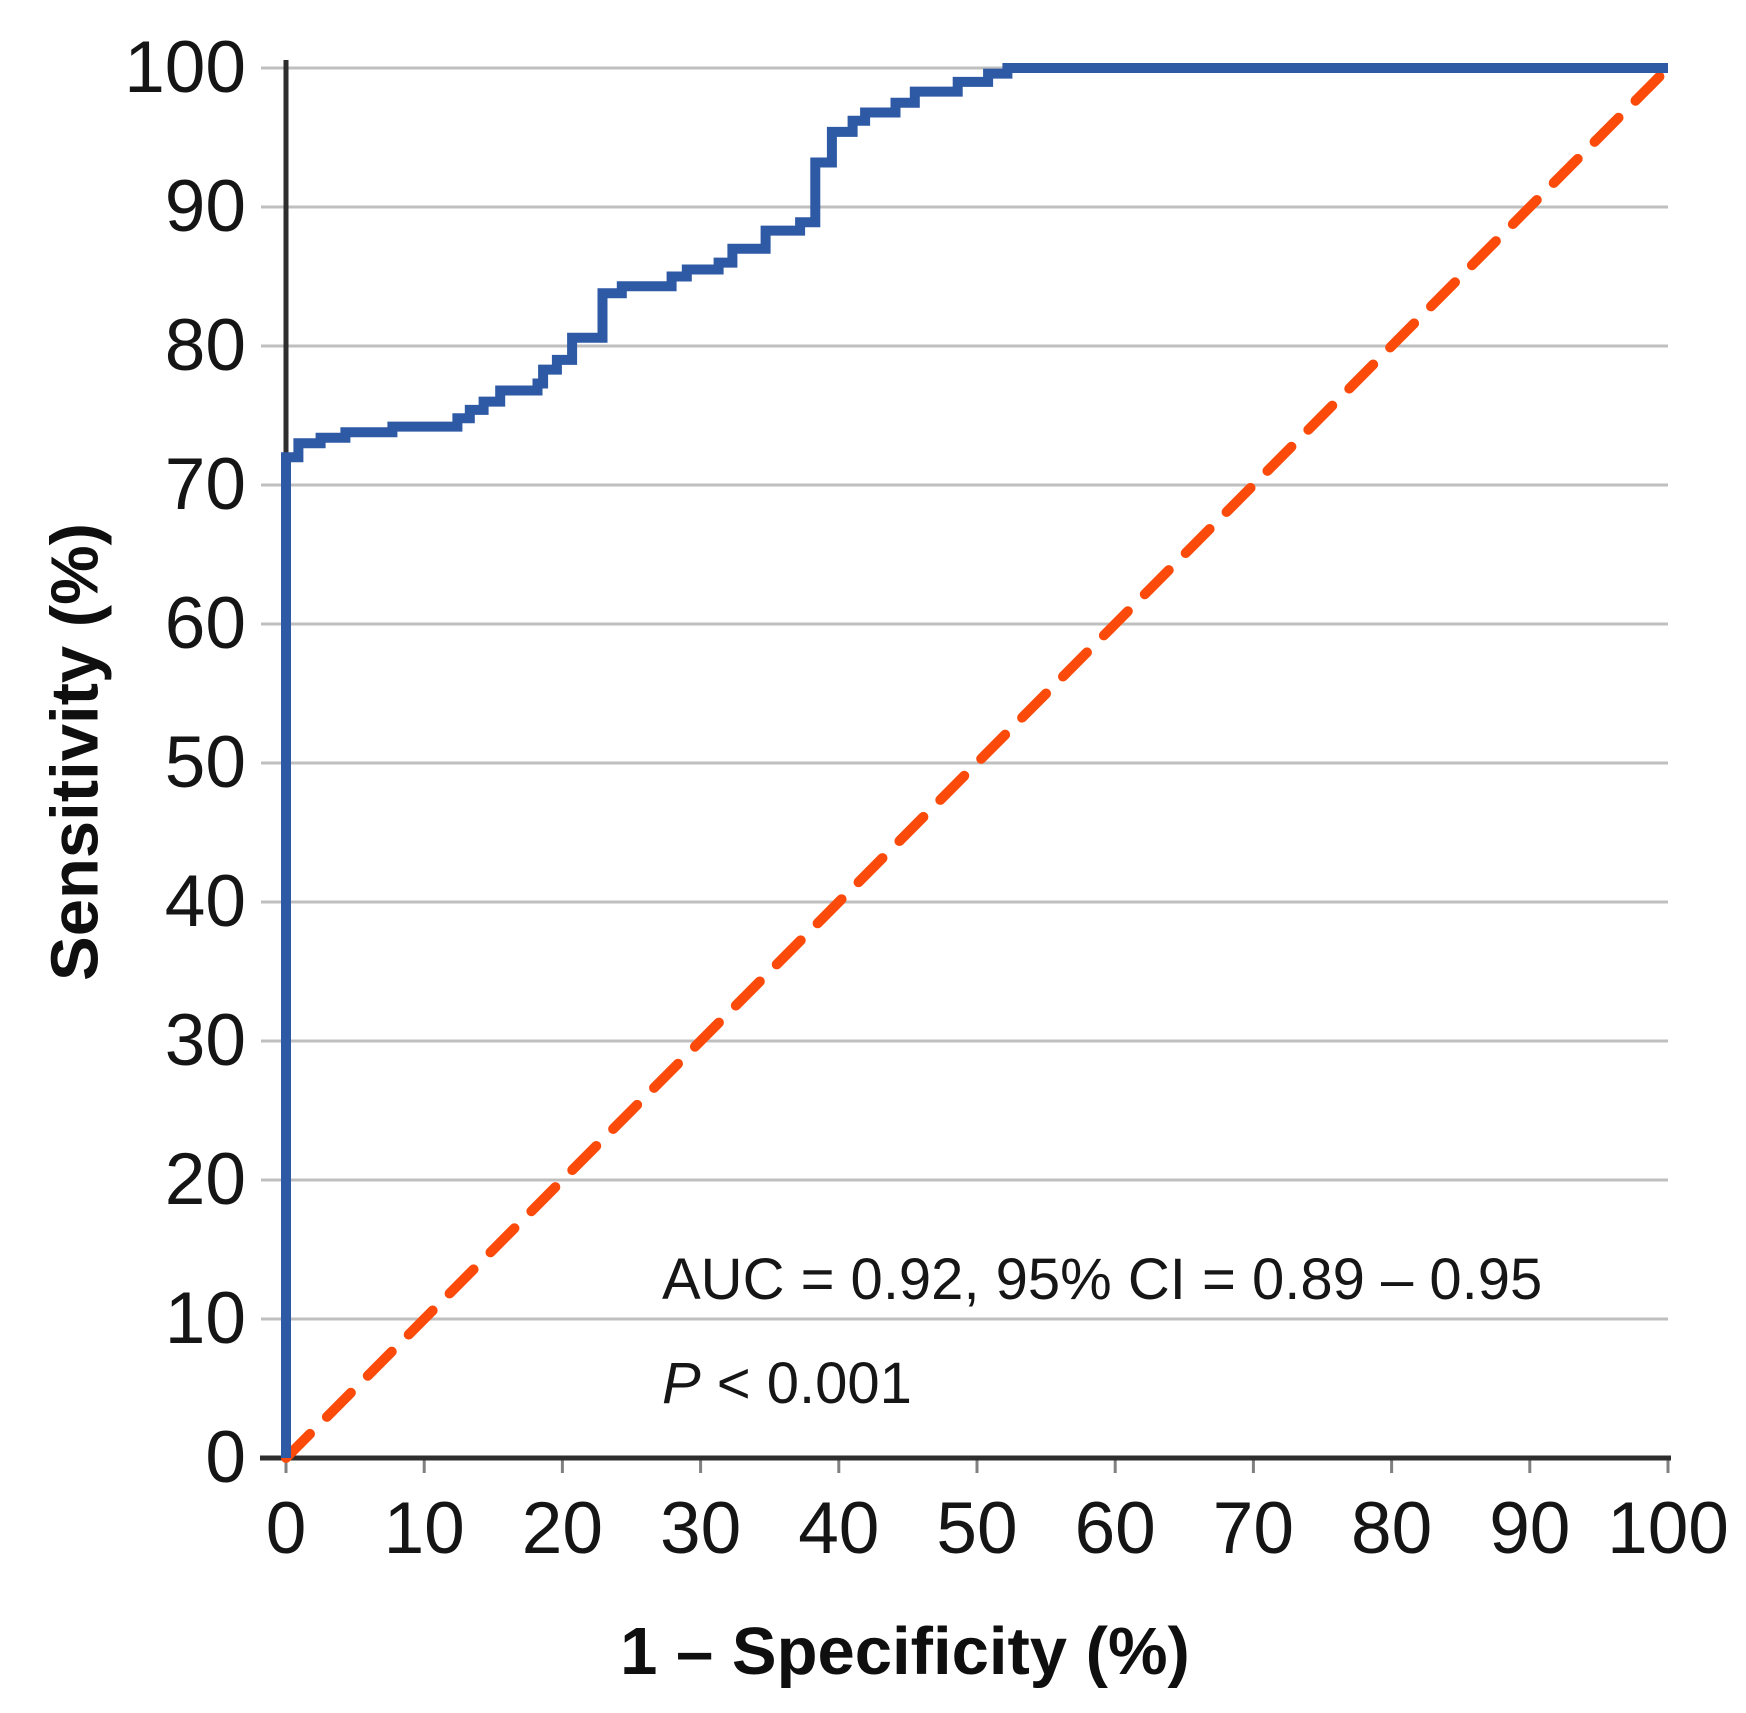  Describe the element at coordinates (839, 1528) in the screenshot. I see `x-tick-label-40: 40` at that location.